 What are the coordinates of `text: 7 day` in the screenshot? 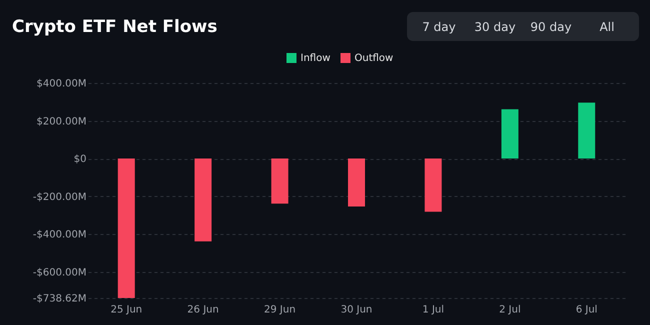 It's located at (439, 27).